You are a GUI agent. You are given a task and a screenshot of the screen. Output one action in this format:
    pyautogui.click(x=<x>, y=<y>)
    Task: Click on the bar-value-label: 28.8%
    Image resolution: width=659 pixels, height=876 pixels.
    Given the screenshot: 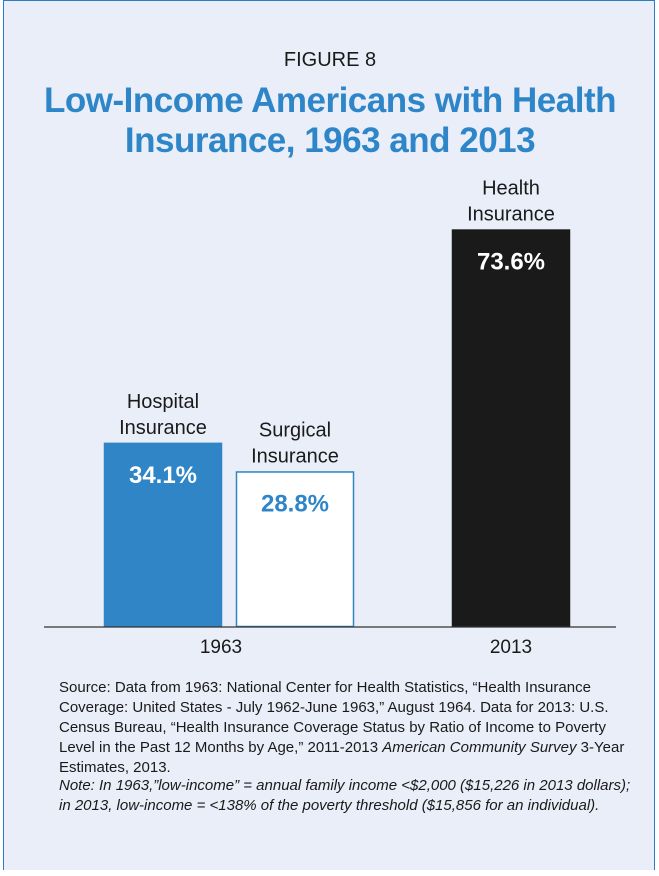 What is the action you would take?
    pyautogui.click(x=295, y=503)
    